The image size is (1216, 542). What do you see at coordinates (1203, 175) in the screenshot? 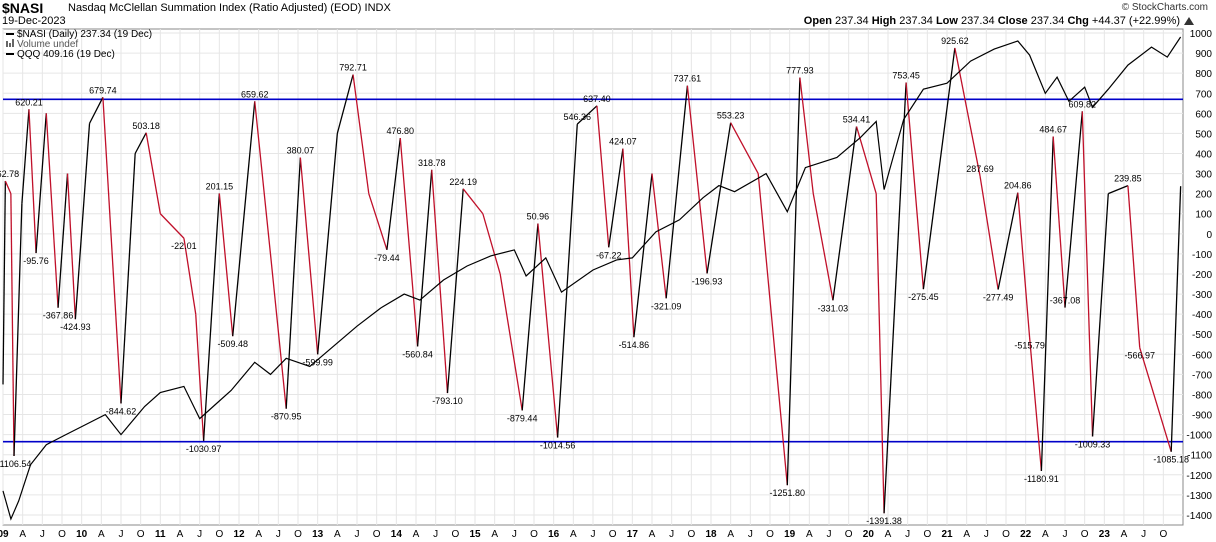
I see `y-tick-label: 300` at bounding box center [1203, 175].